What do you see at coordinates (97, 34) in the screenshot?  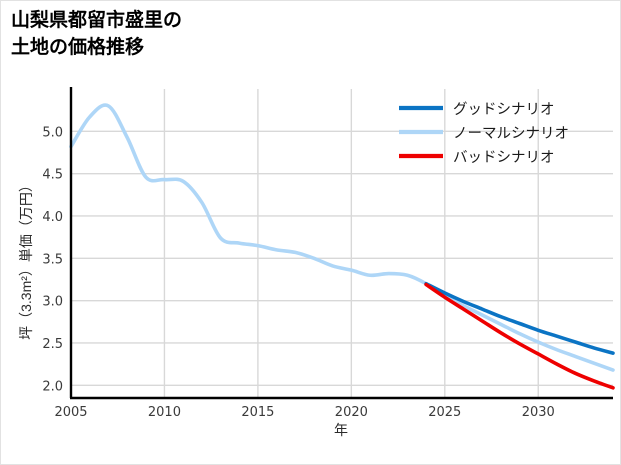 I see `page-title: 山梨県都留市盛里の 土地の価格推移` at bounding box center [97, 34].